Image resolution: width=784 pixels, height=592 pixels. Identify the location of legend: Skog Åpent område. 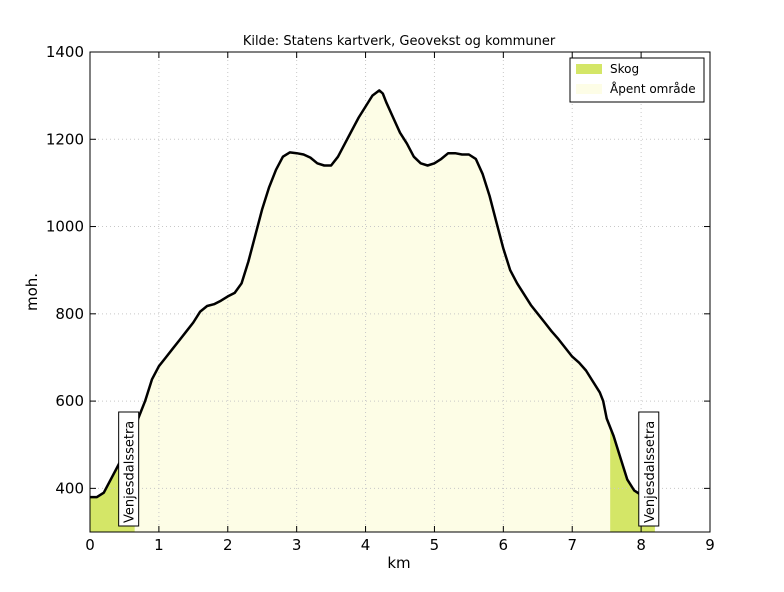
(637, 80).